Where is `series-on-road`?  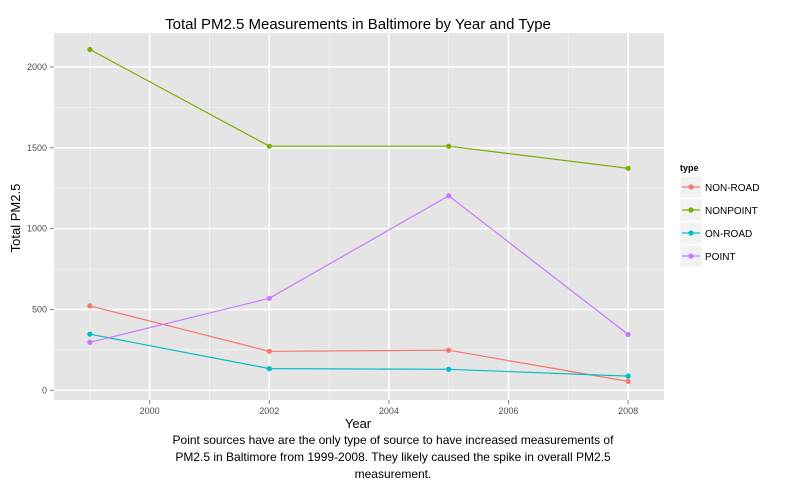 series-on-road is located at coordinates (359, 355).